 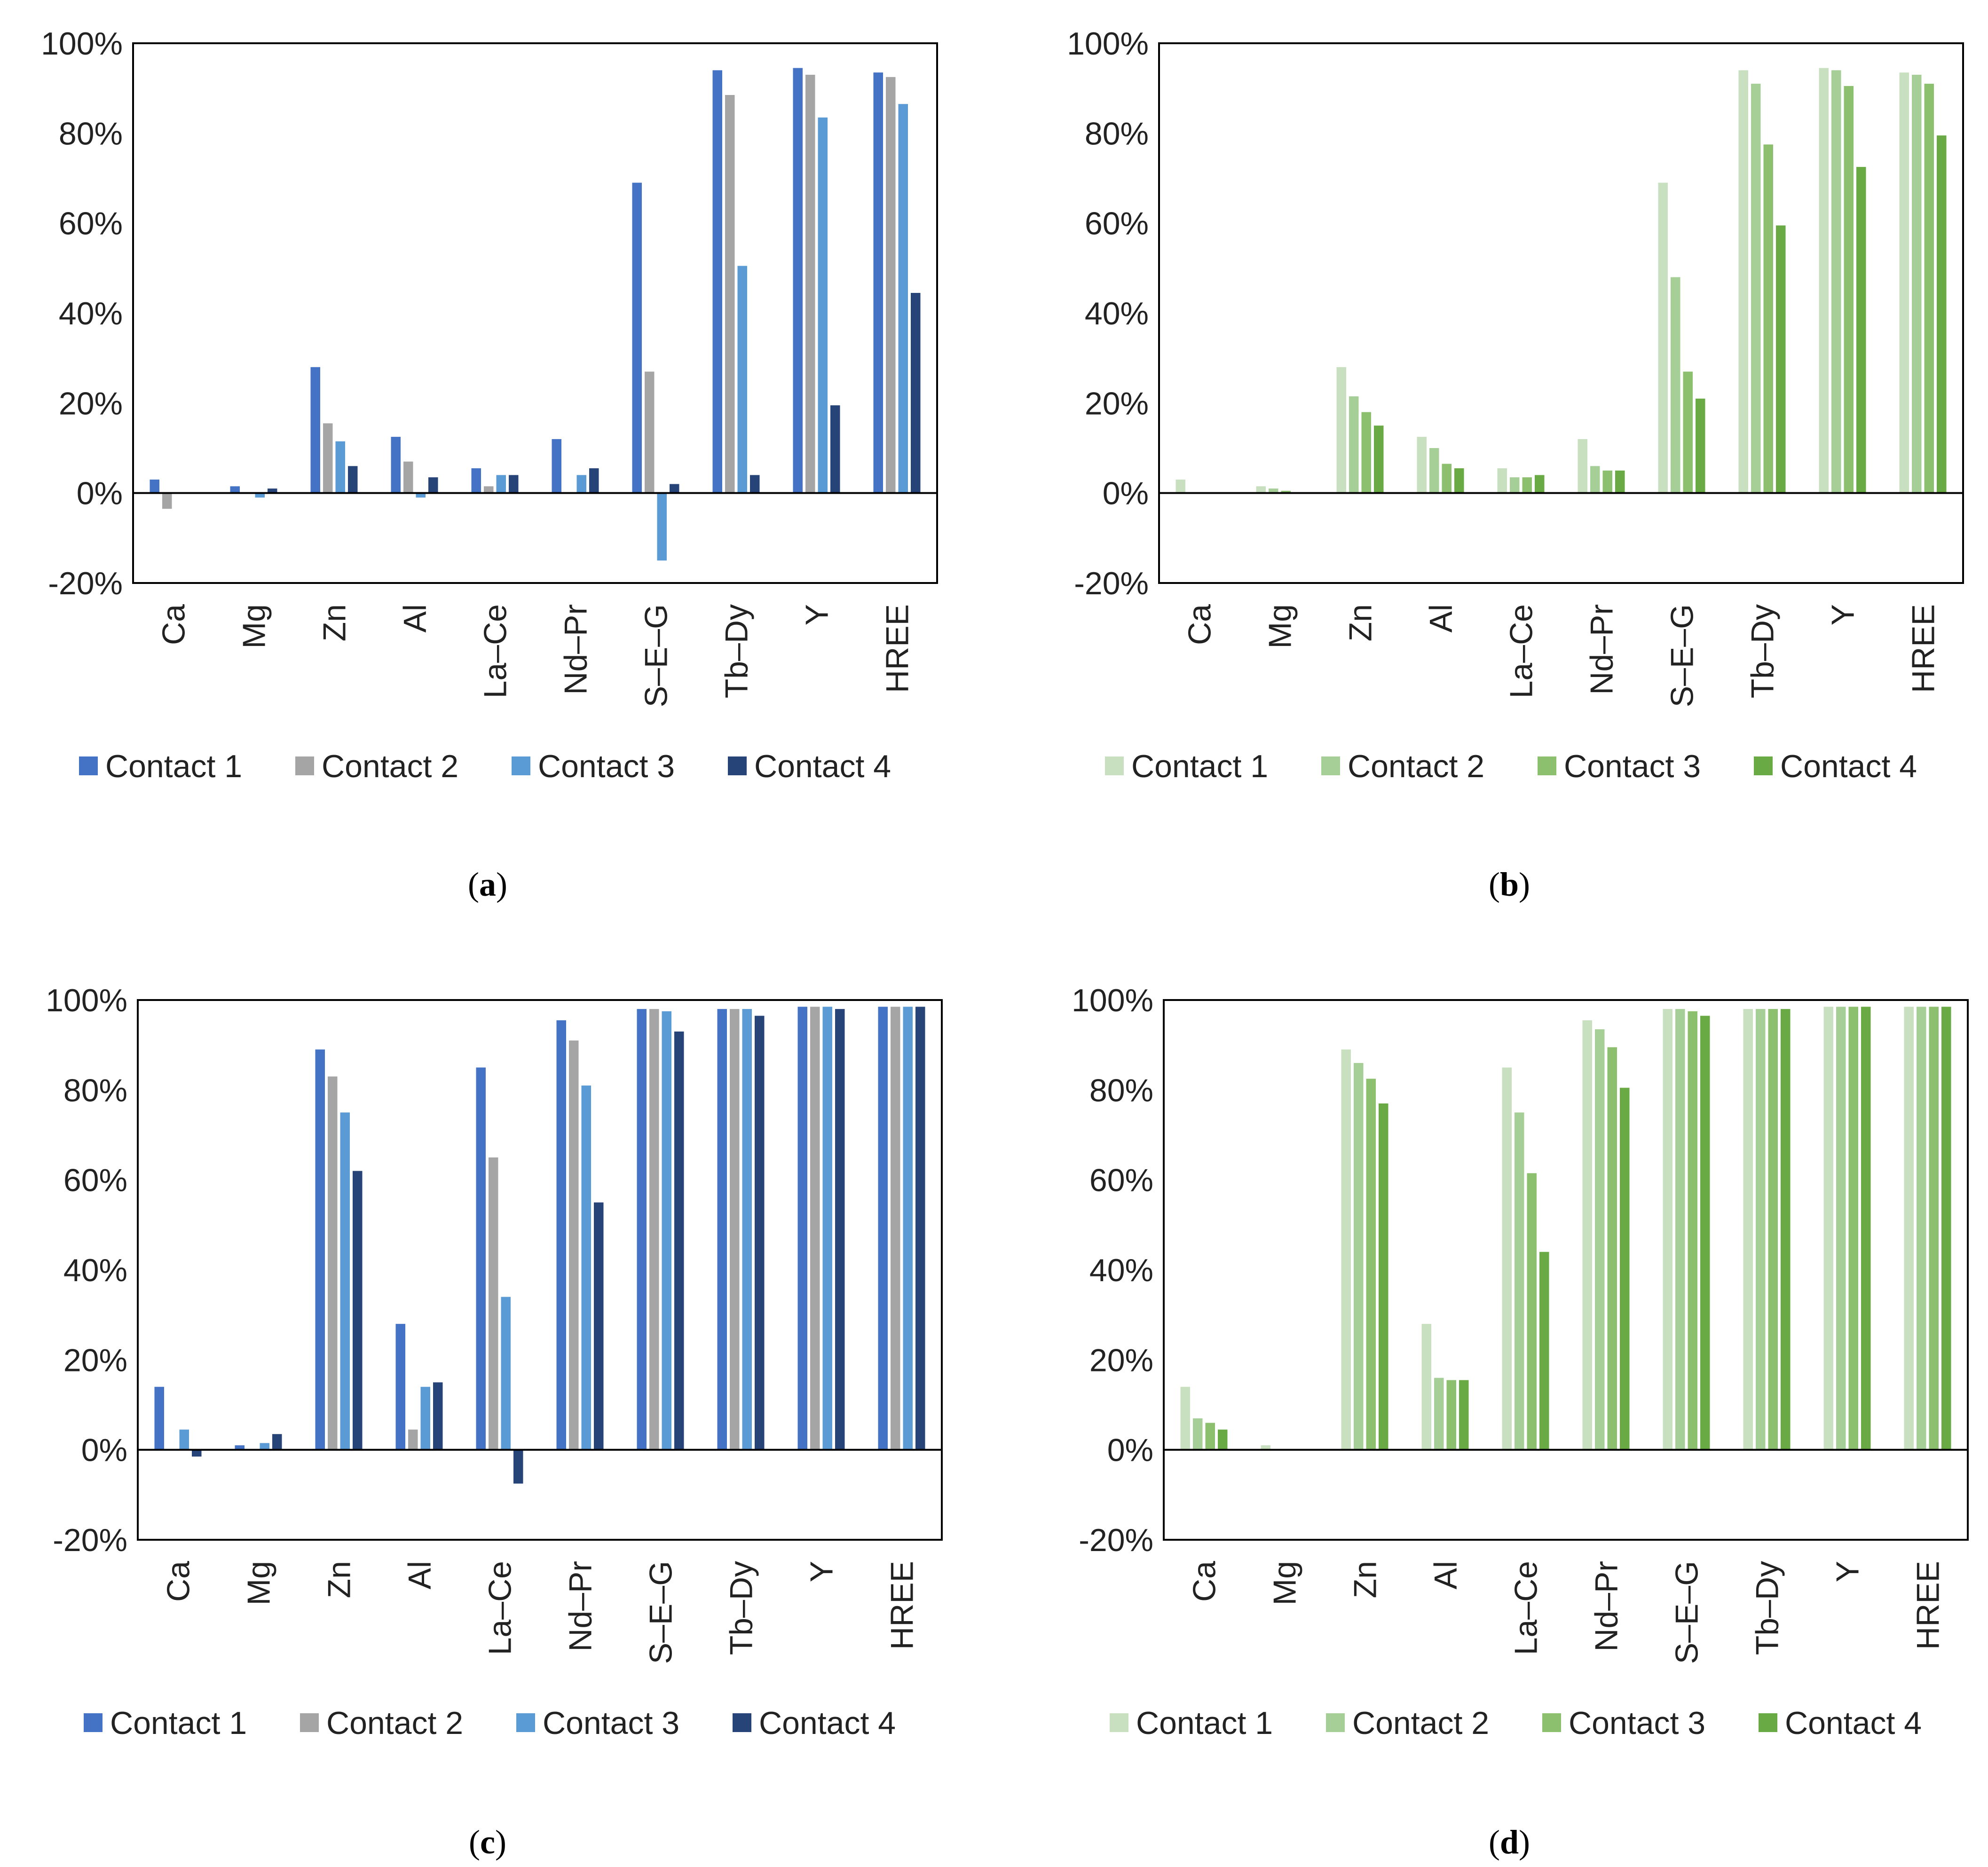 I want to click on y-tick-label: 40%, so click(x=91, y=314).